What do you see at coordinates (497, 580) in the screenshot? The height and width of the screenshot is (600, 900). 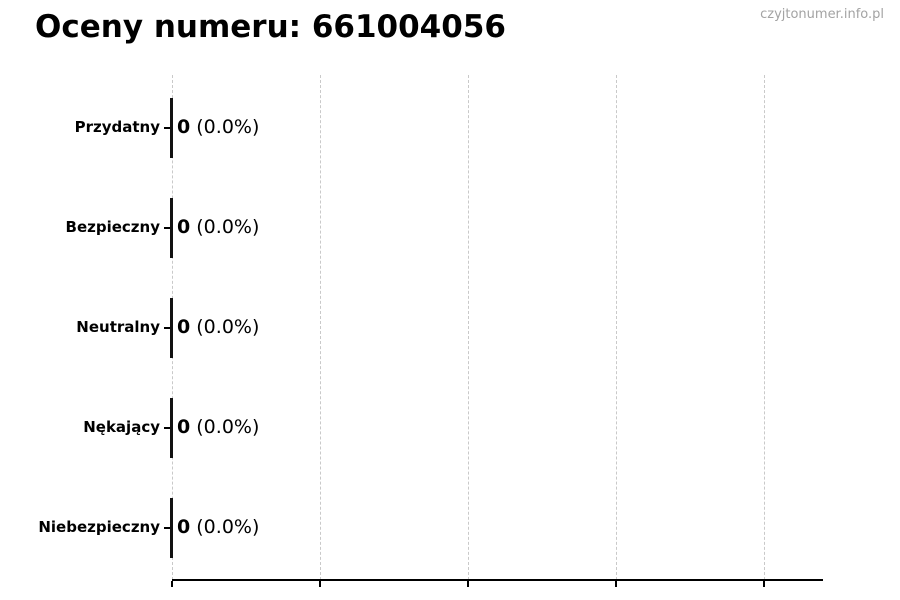 I see `x-axis-line` at bounding box center [497, 580].